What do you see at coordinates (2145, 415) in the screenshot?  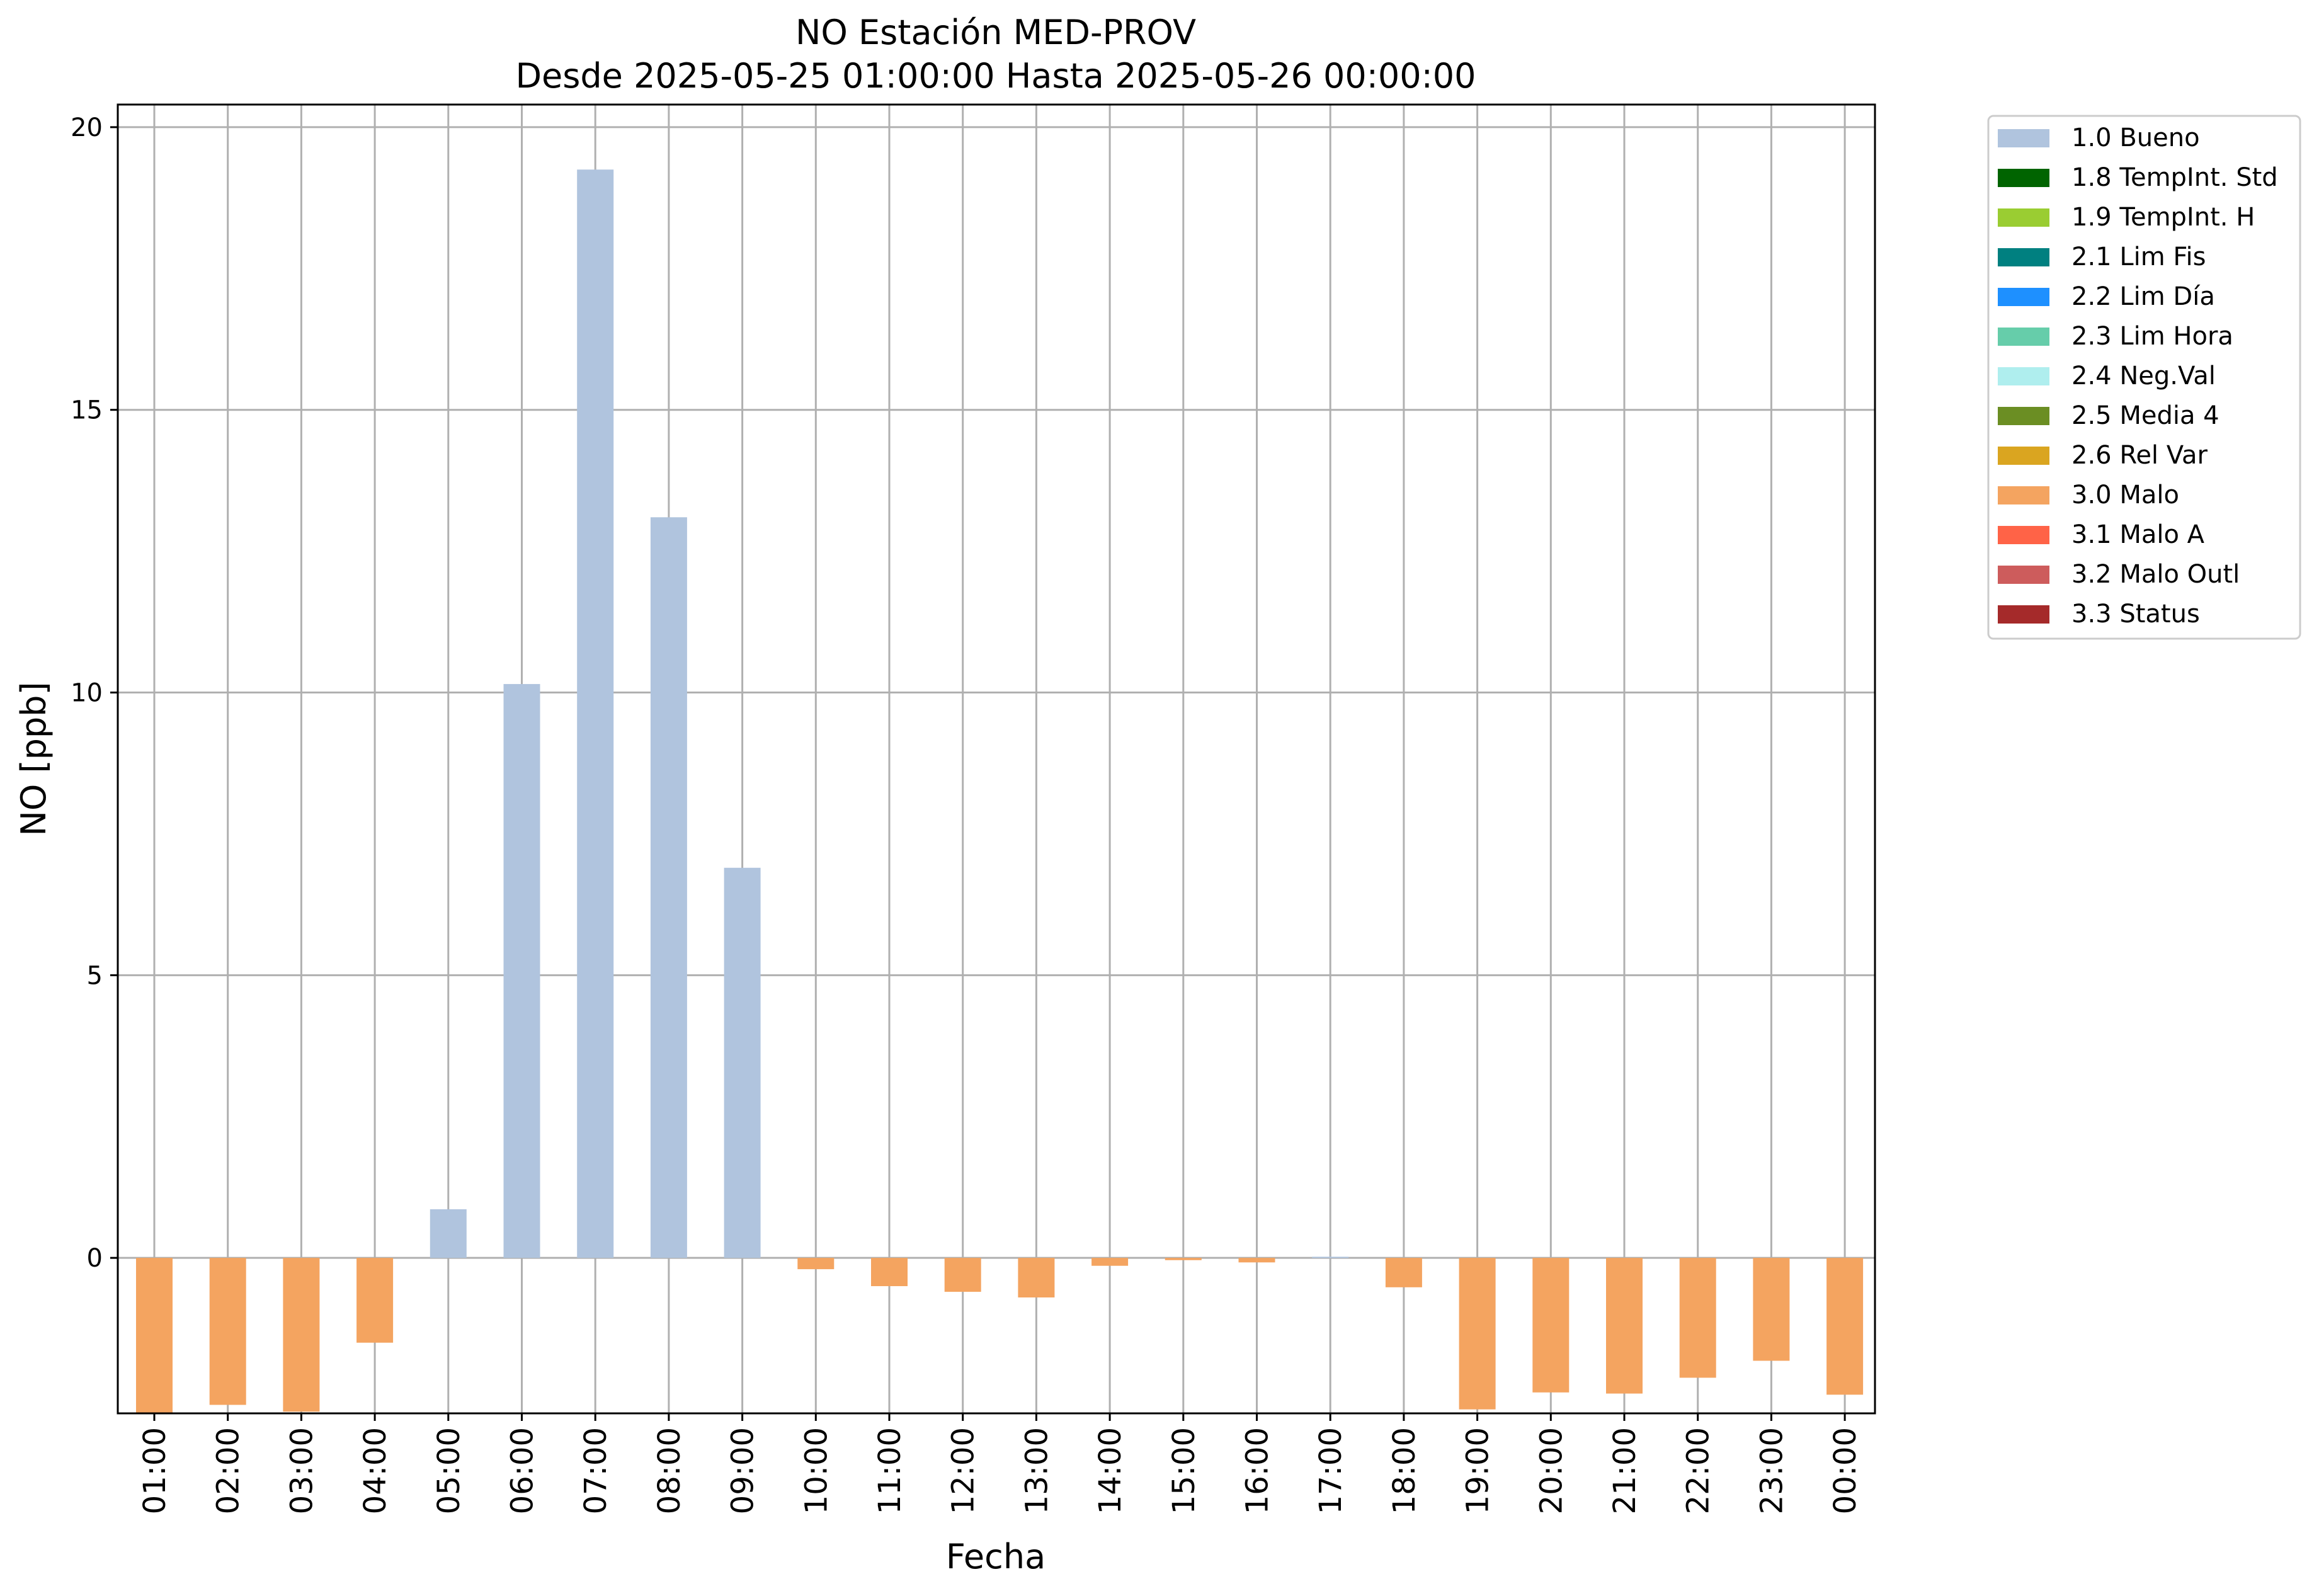 I see `legend-label: 2.5 Media 4` at bounding box center [2145, 415].